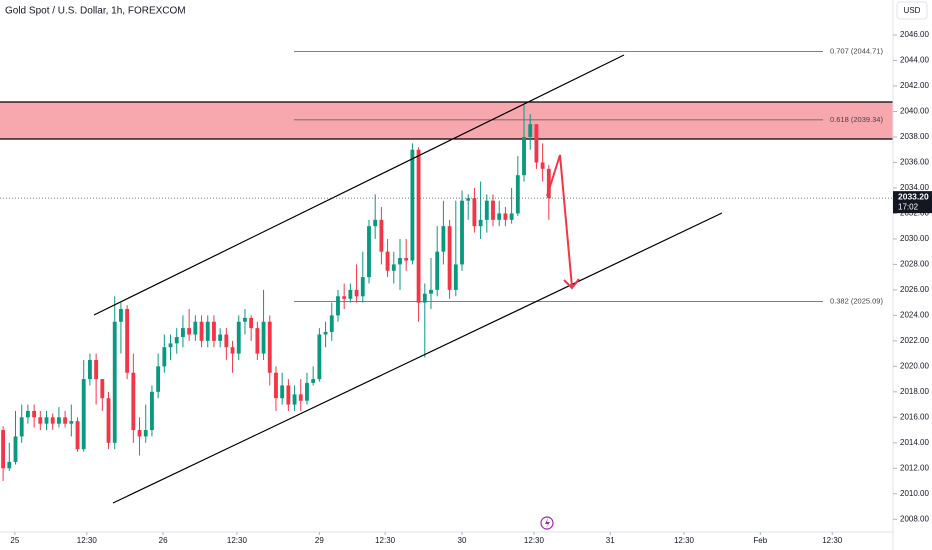 The image size is (932, 550). I want to click on y-tick-label: 2026.00, so click(914, 289).